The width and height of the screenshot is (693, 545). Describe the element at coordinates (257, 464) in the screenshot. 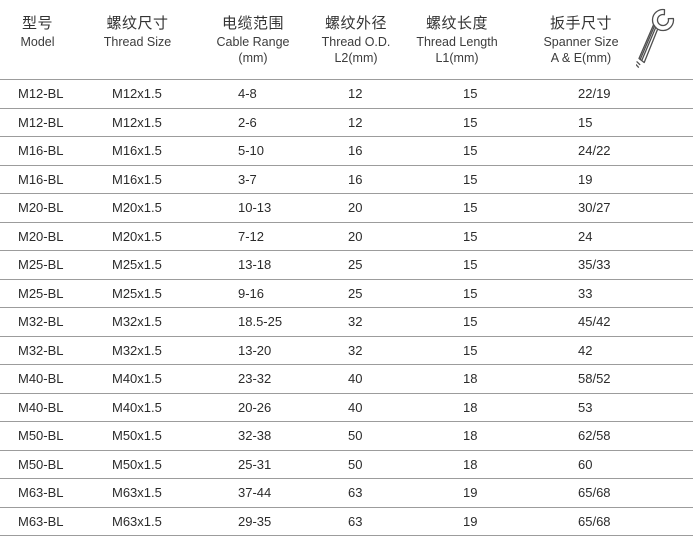

I see `cell-cable-range: 25-31` at that location.